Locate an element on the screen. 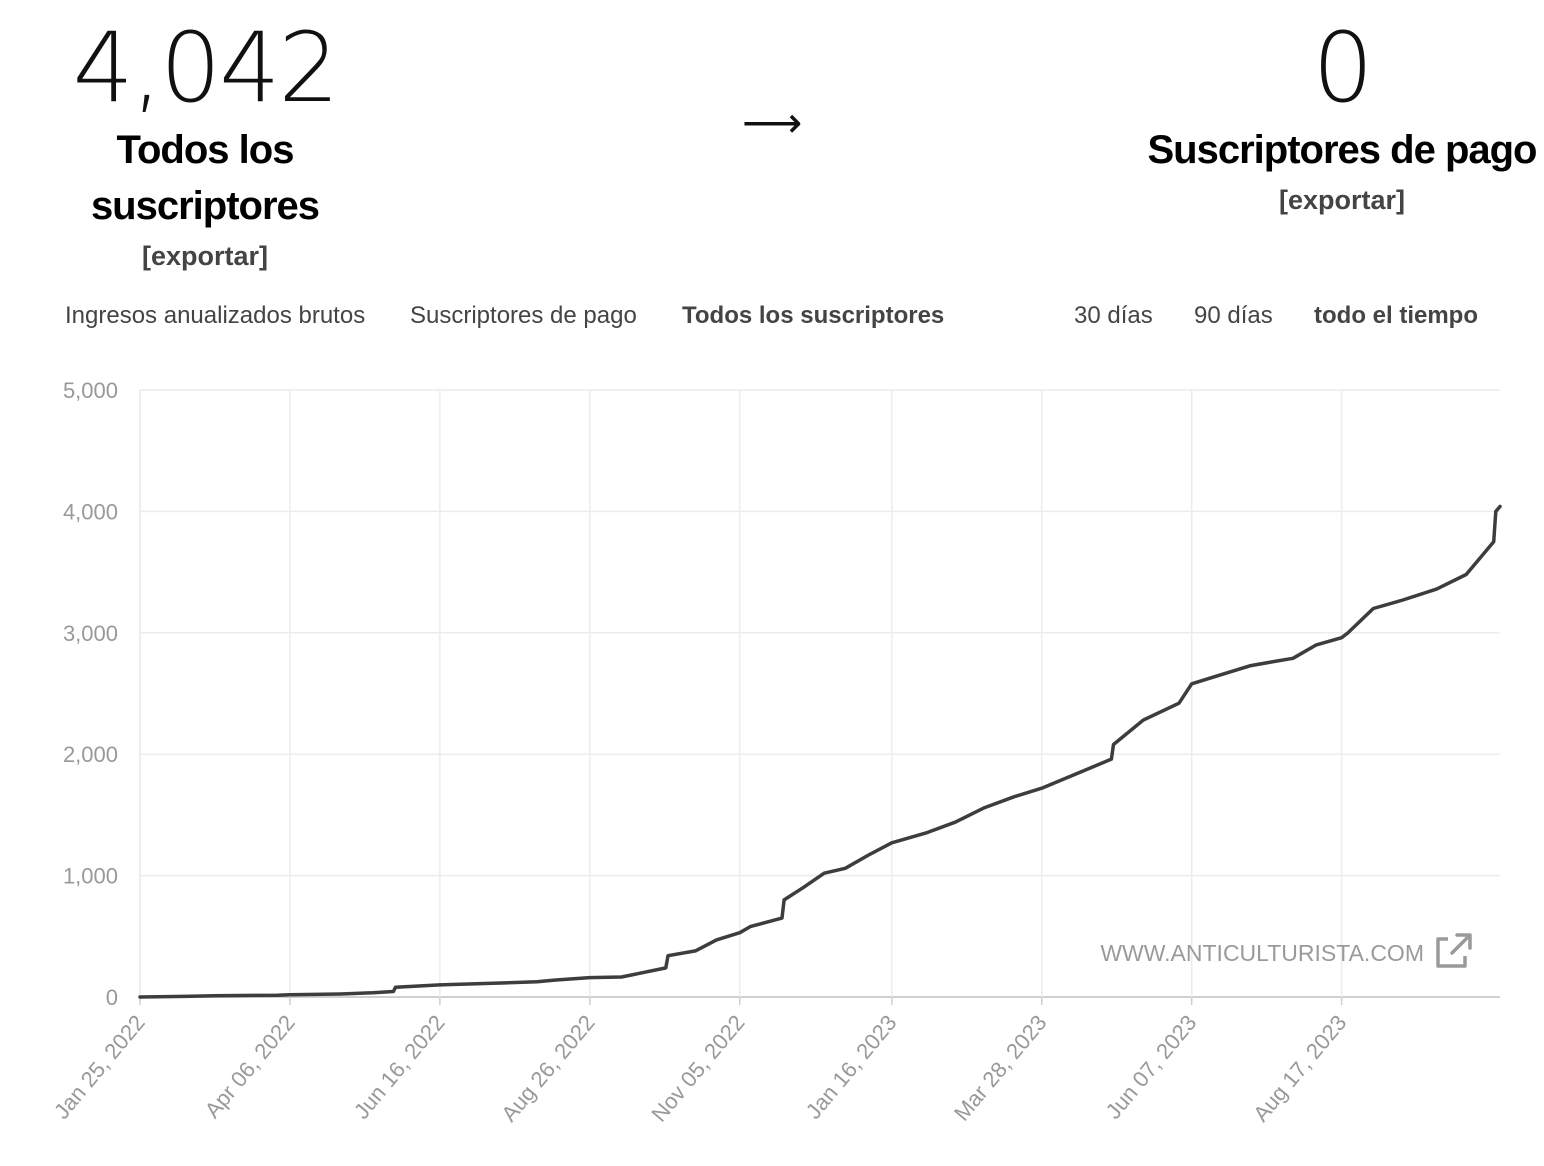 The image size is (1544, 1166). y-axis: 0 1,000 2,000 3,000 4,000 5,000 is located at coordinates (90, 694).